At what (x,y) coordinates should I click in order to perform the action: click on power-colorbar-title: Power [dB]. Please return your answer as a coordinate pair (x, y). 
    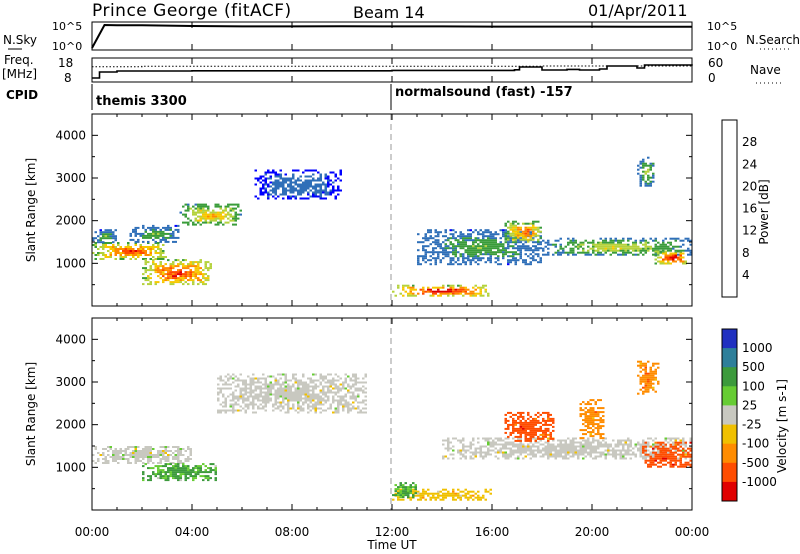
    Looking at the image, I should click on (764, 211).